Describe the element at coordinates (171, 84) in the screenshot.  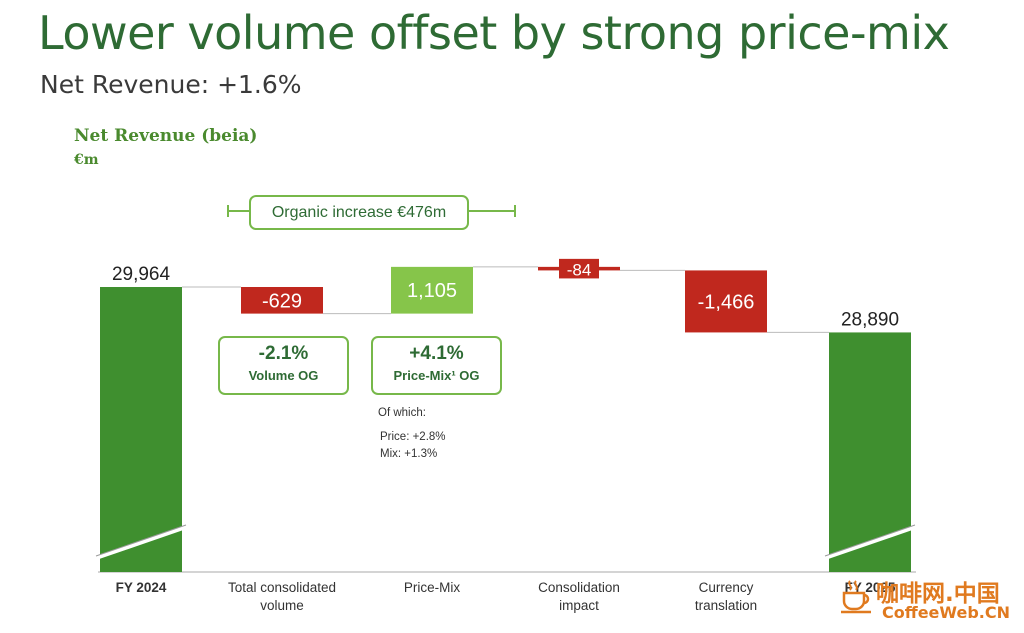
I see `page-subtitle: Net Revenue: +1.6%` at that location.